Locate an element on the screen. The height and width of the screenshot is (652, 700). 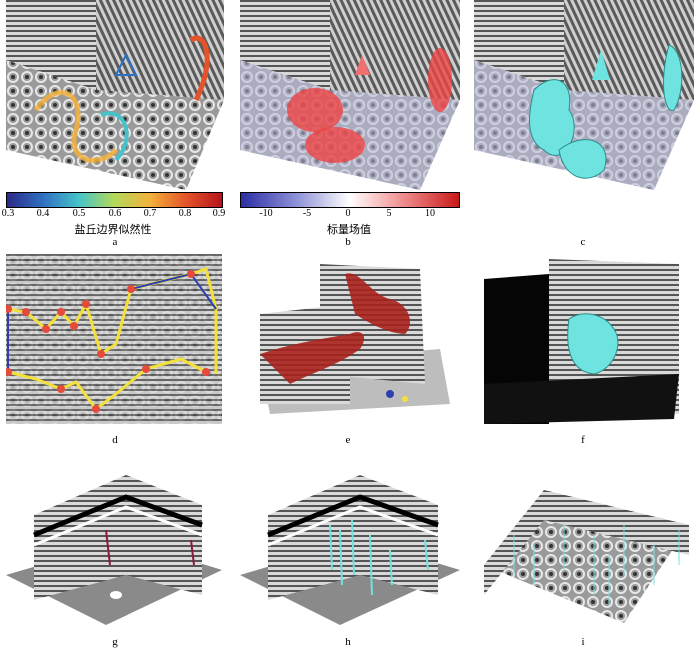
panel-d is located at coordinates (114, 339).